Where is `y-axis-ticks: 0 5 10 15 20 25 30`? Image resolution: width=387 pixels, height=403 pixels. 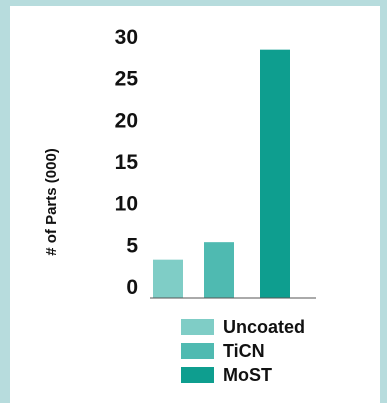
y-axis-ticks: 0 5 10 15 20 25 30 is located at coordinates (127, 162).